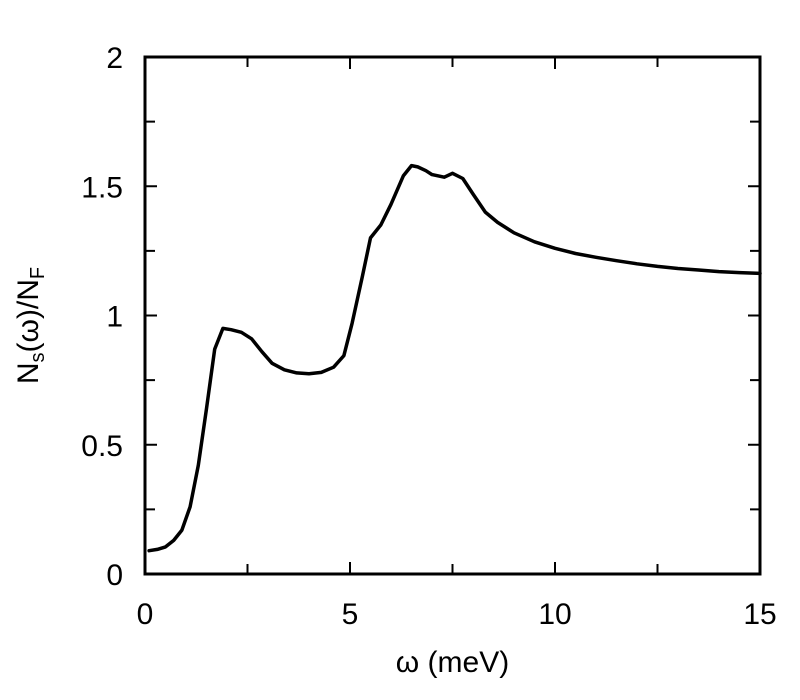  I want to click on y-axis-label-sub2: F, so click(38, 273).